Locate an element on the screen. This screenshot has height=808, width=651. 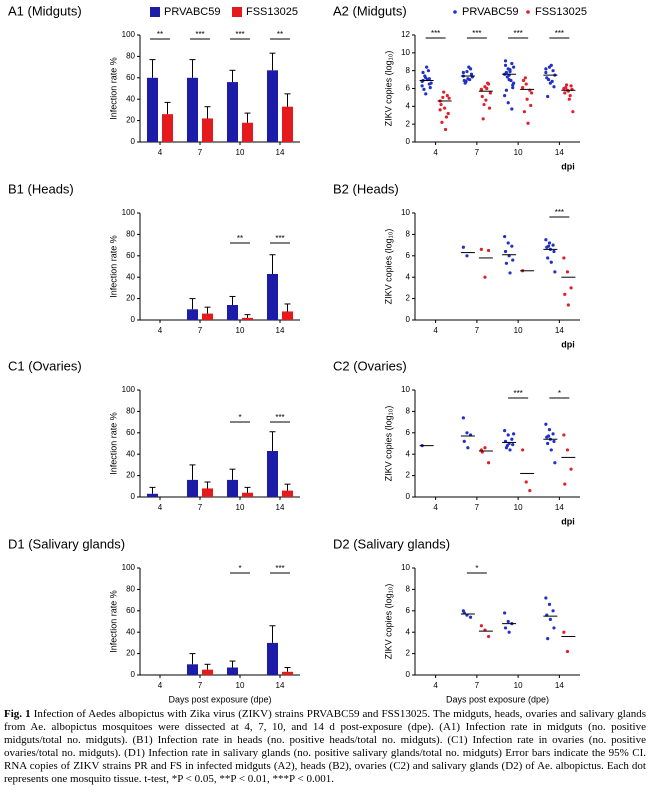
x-axis-label: dpi is located at coordinates (568, 521).